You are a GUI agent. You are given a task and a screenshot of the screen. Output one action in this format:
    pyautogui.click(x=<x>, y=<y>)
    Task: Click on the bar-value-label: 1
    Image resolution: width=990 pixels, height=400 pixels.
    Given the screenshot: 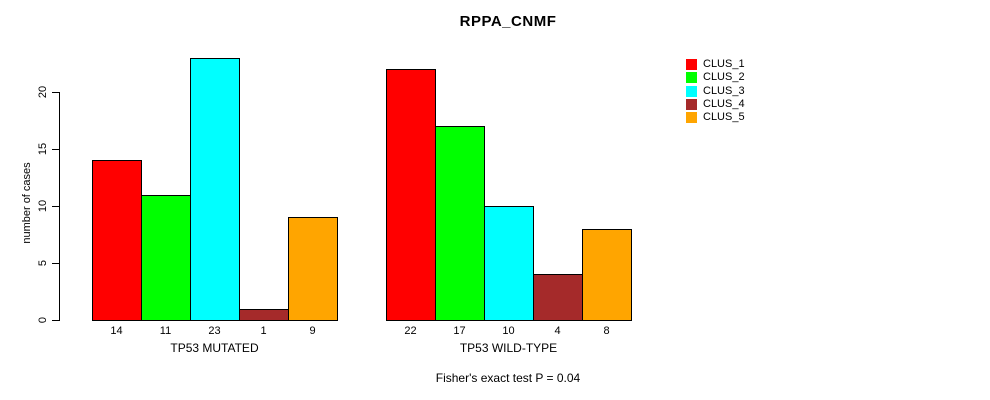 What is the action you would take?
    pyautogui.click(x=263, y=331)
    